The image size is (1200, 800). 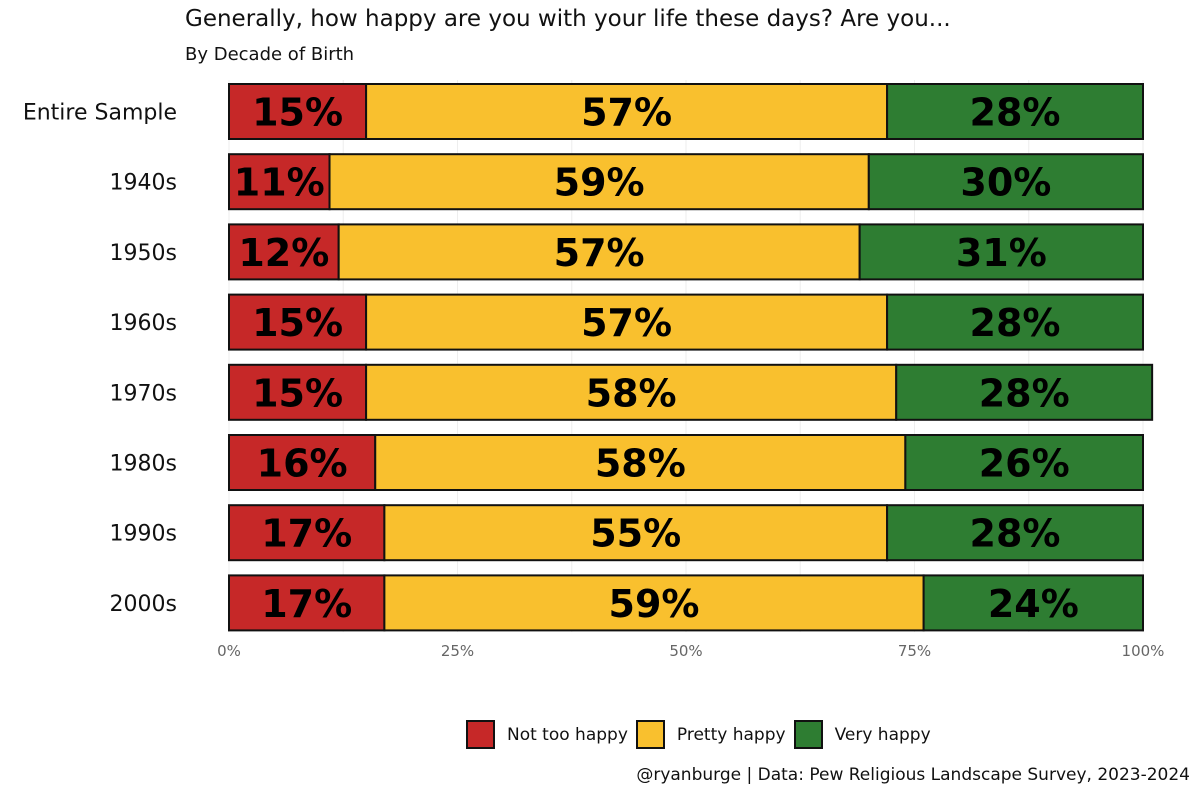 I want to click on y-category-label: 1990s, so click(x=143, y=534).